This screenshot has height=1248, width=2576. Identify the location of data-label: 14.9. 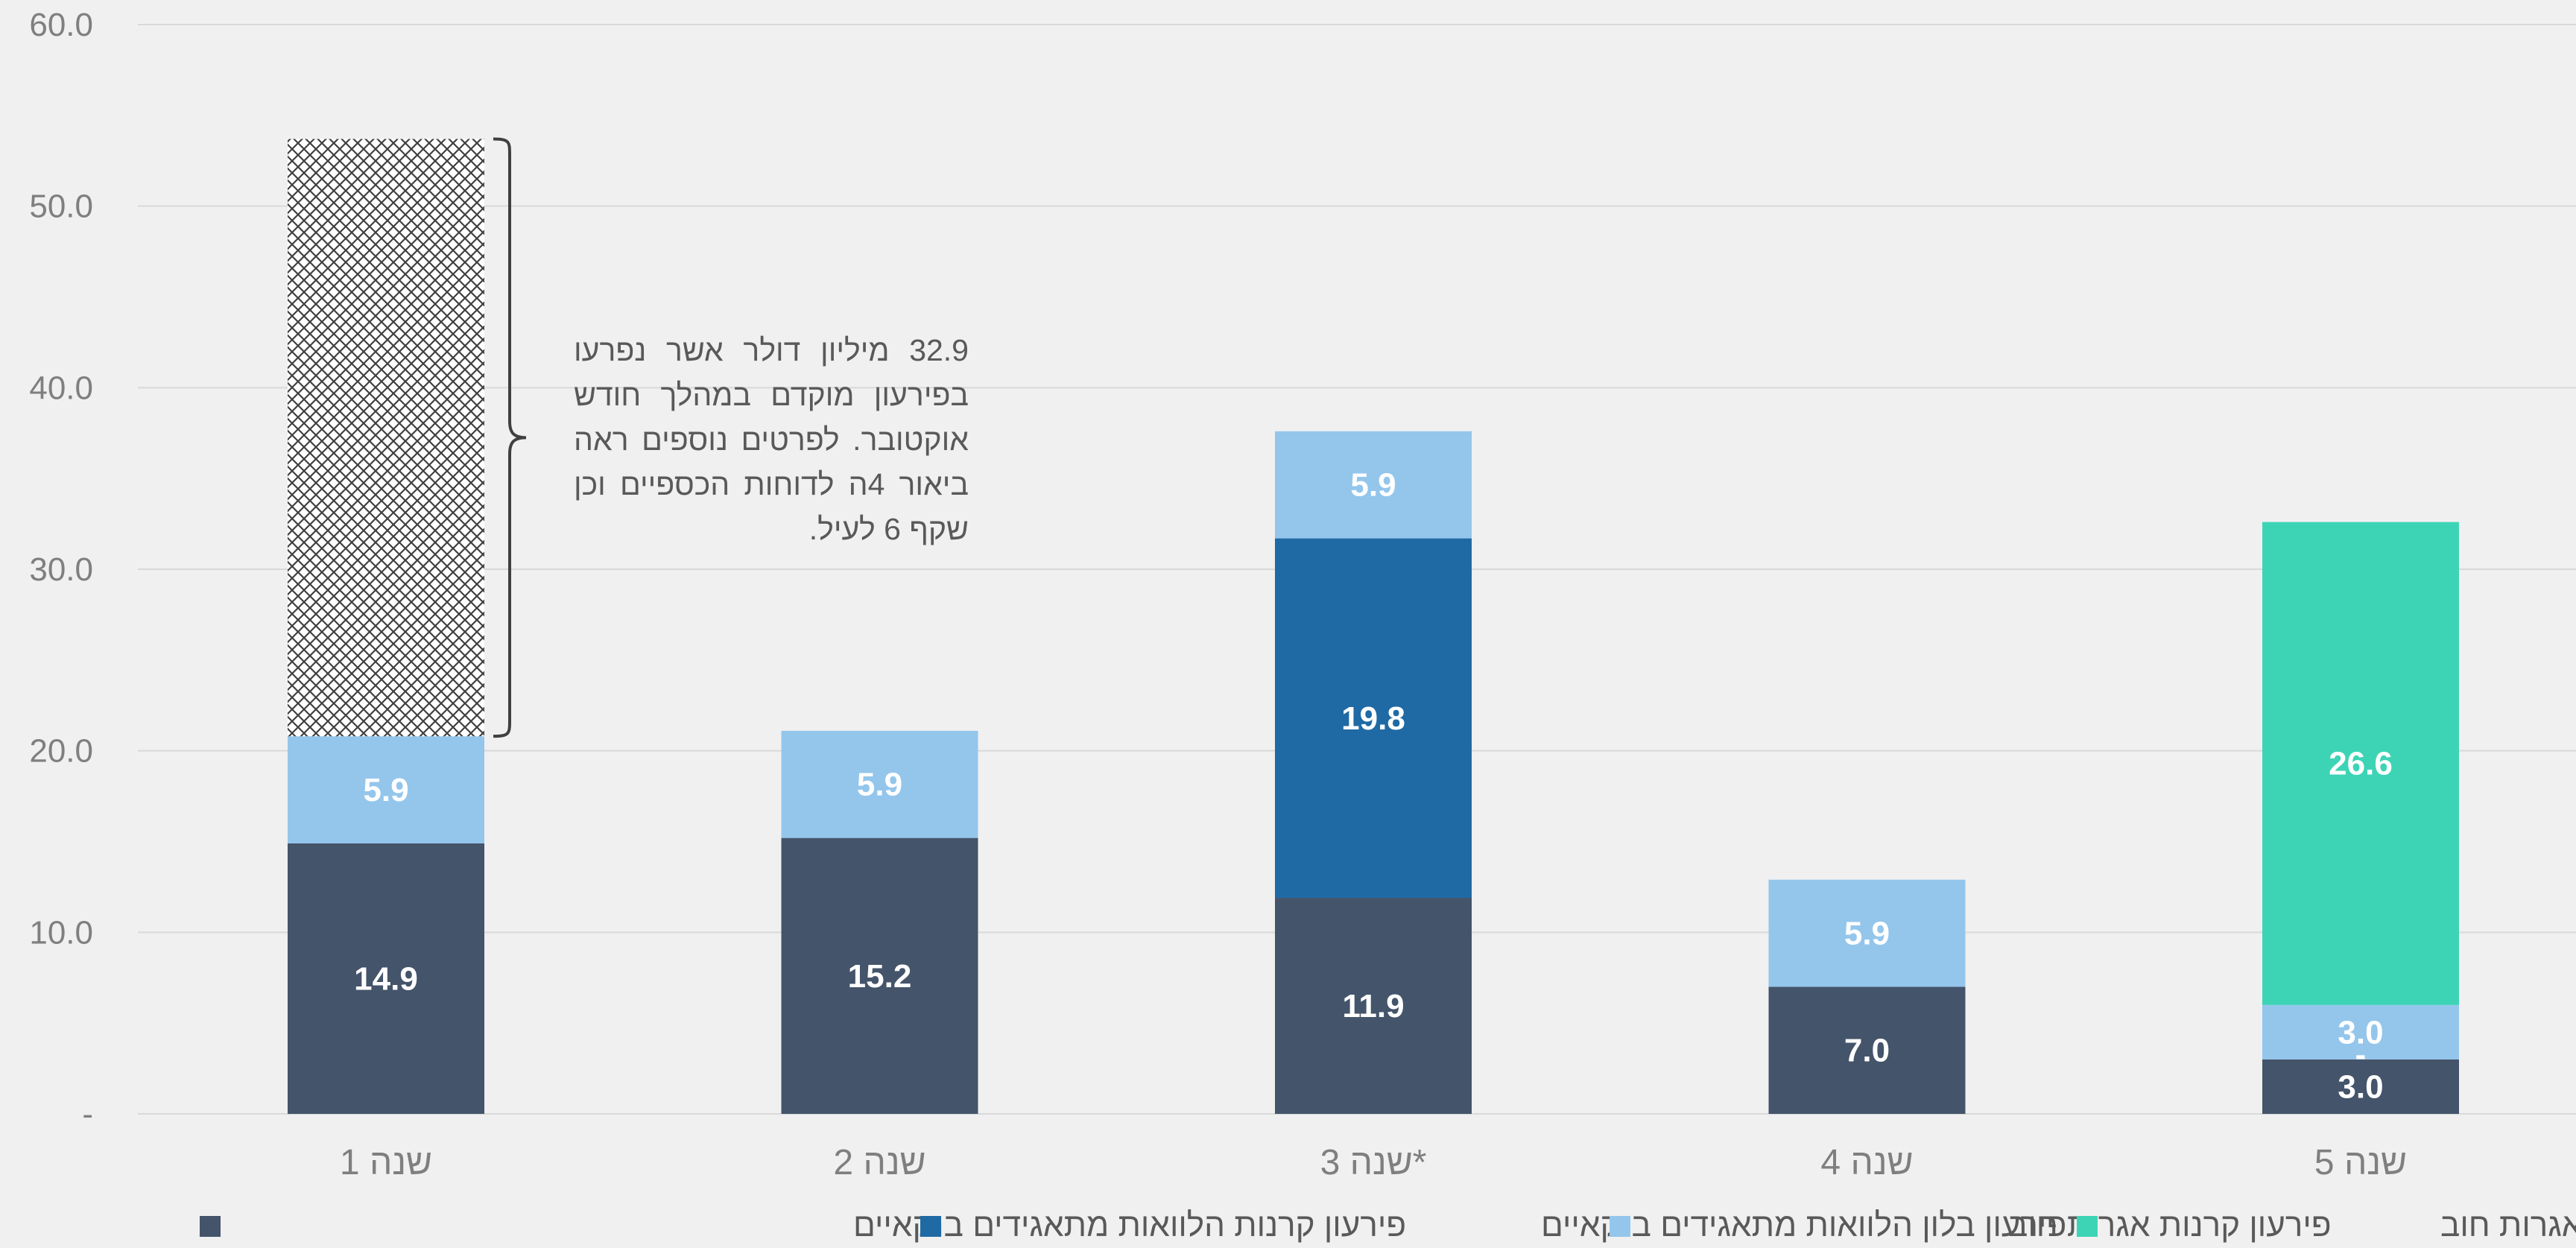
(386, 978).